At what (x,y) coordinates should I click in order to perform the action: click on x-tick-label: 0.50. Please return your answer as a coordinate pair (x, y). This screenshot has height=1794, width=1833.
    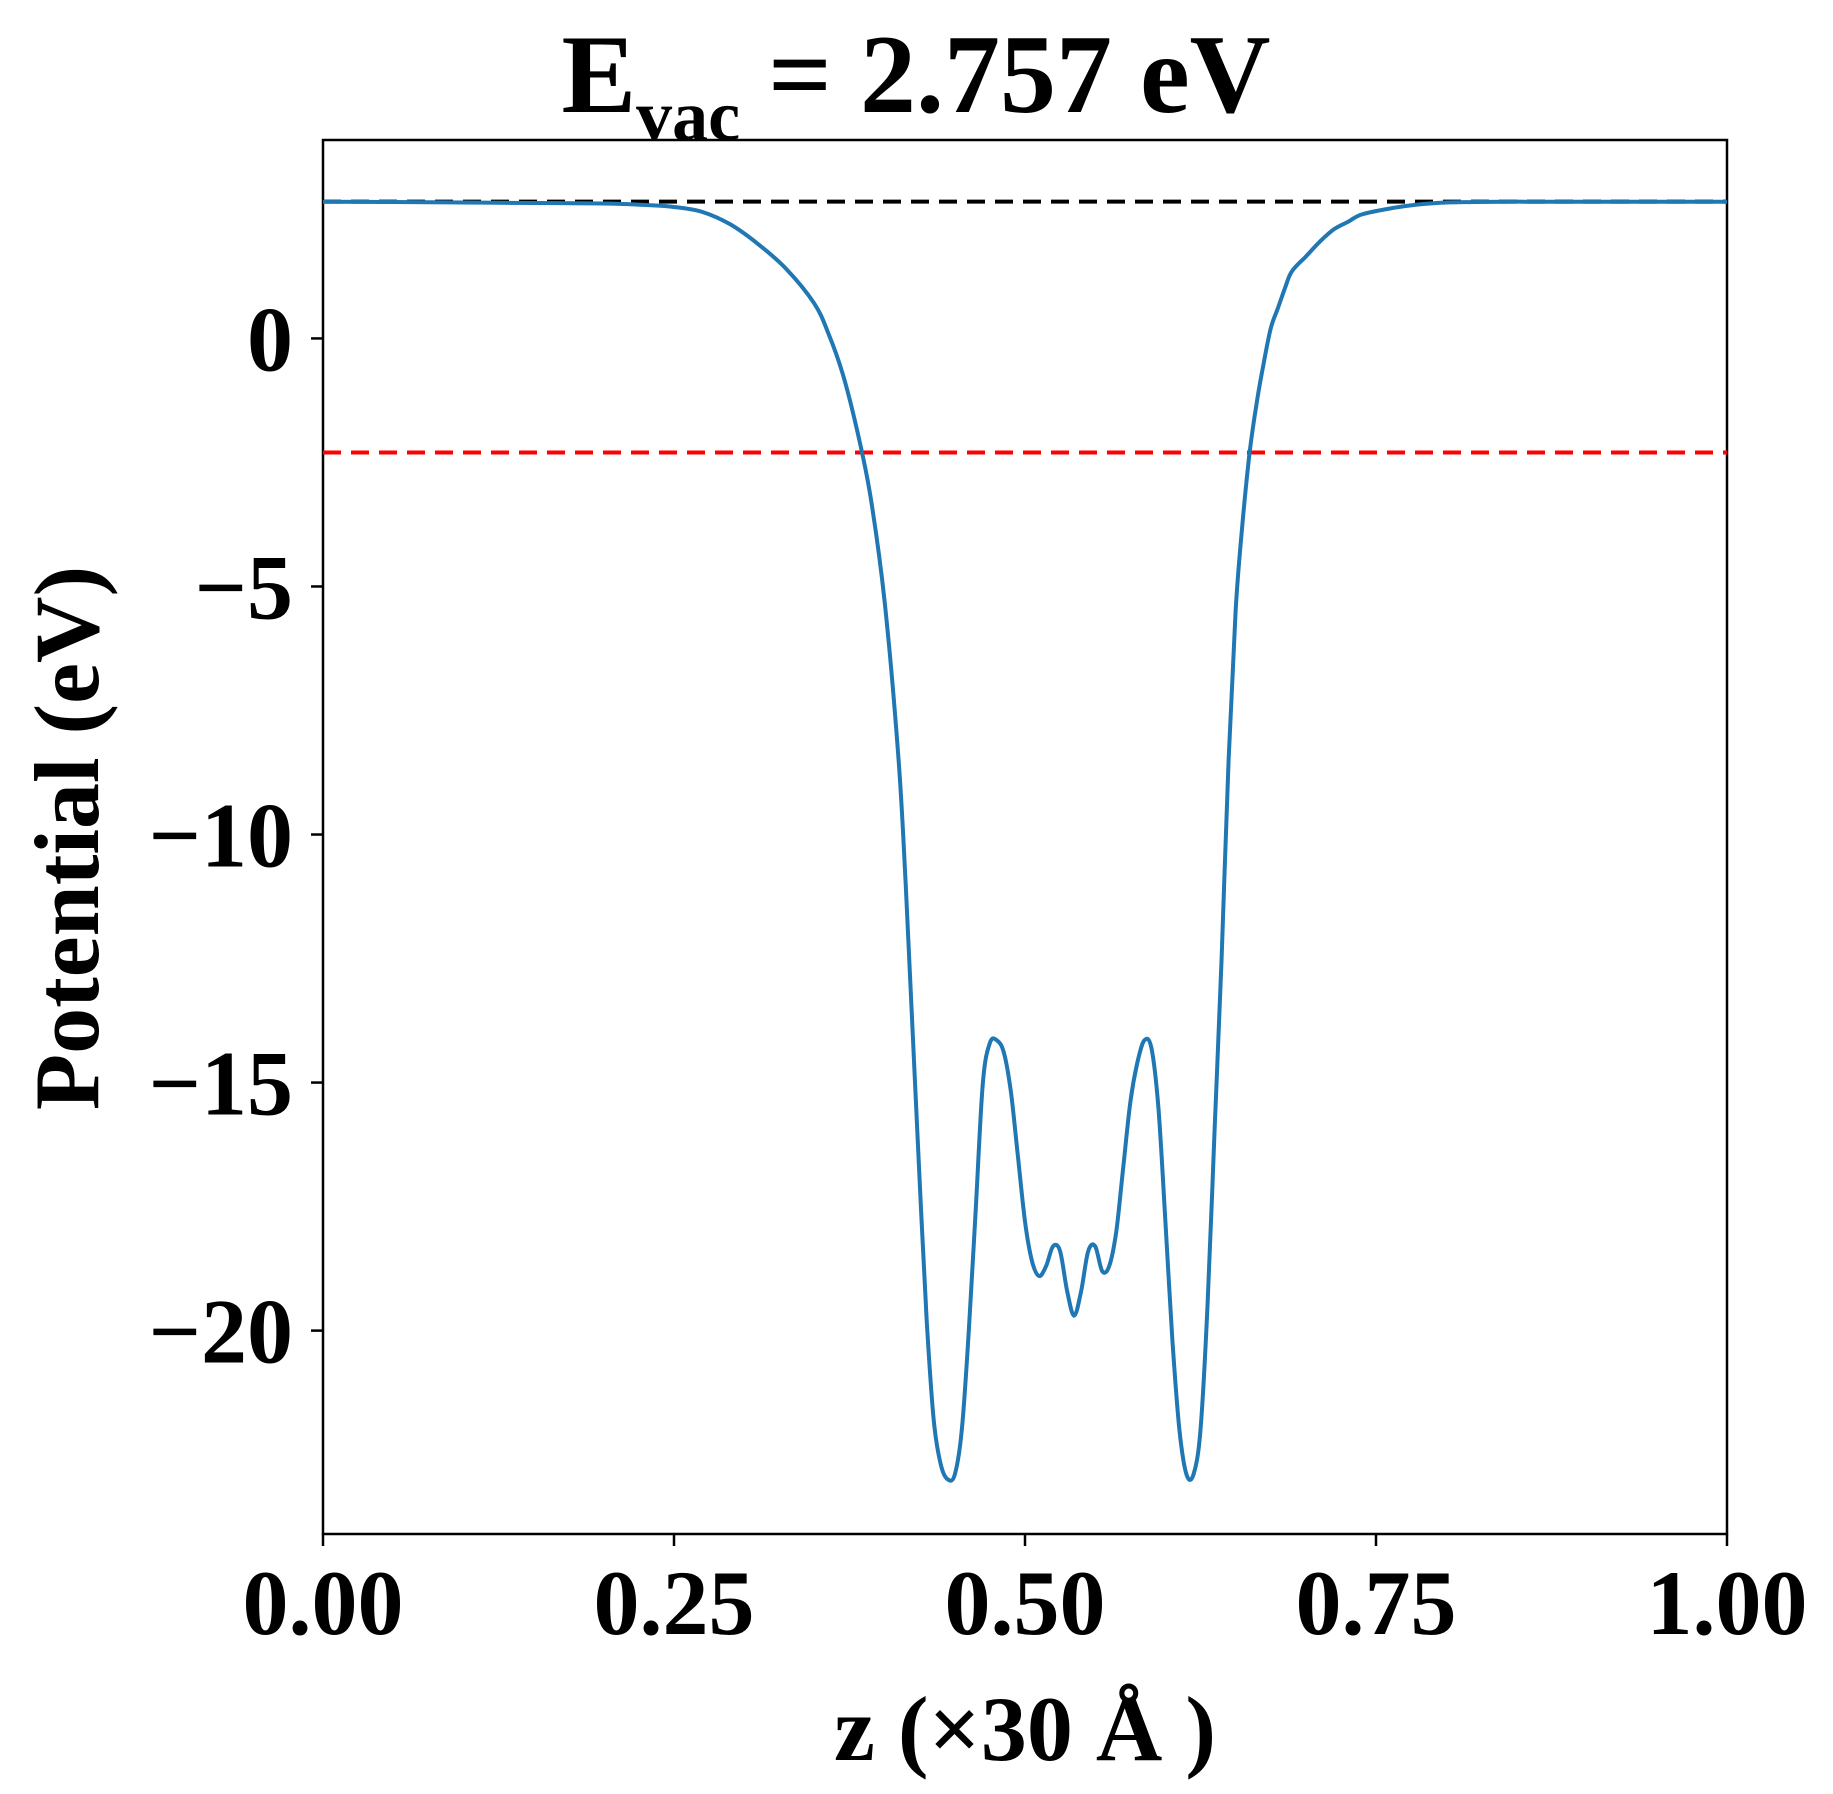
    Looking at the image, I should click on (1025, 1603).